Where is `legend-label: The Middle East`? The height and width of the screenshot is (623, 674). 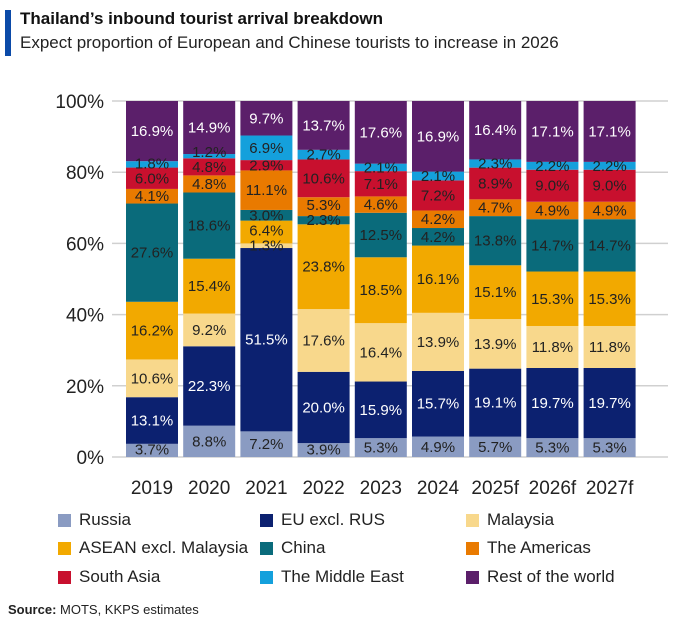
legend-label: The Middle East is located at coordinates (342, 576).